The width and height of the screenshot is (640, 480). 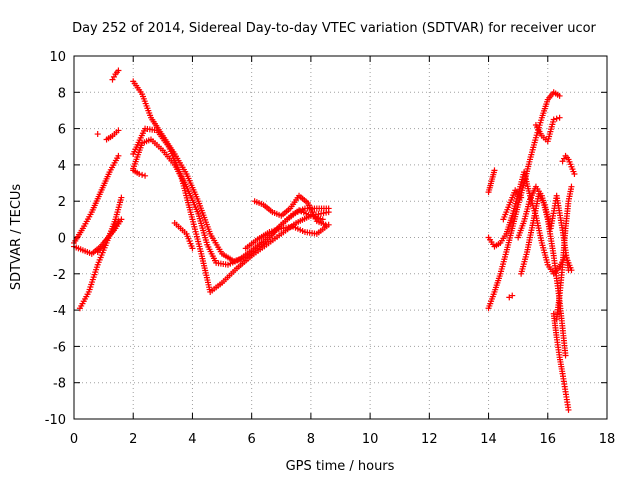 What do you see at coordinates (59, 311) in the screenshot?
I see `y-tick-label: -4` at bounding box center [59, 311].